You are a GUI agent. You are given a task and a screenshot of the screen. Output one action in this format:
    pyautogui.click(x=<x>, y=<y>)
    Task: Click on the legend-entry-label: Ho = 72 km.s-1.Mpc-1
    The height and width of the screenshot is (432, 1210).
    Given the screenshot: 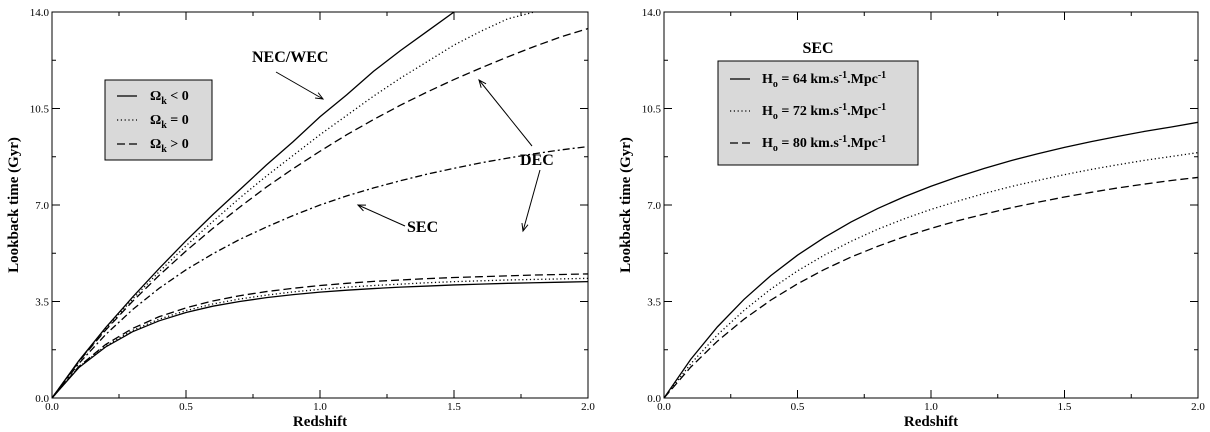 What is the action you would take?
    pyautogui.click(x=824, y=112)
    